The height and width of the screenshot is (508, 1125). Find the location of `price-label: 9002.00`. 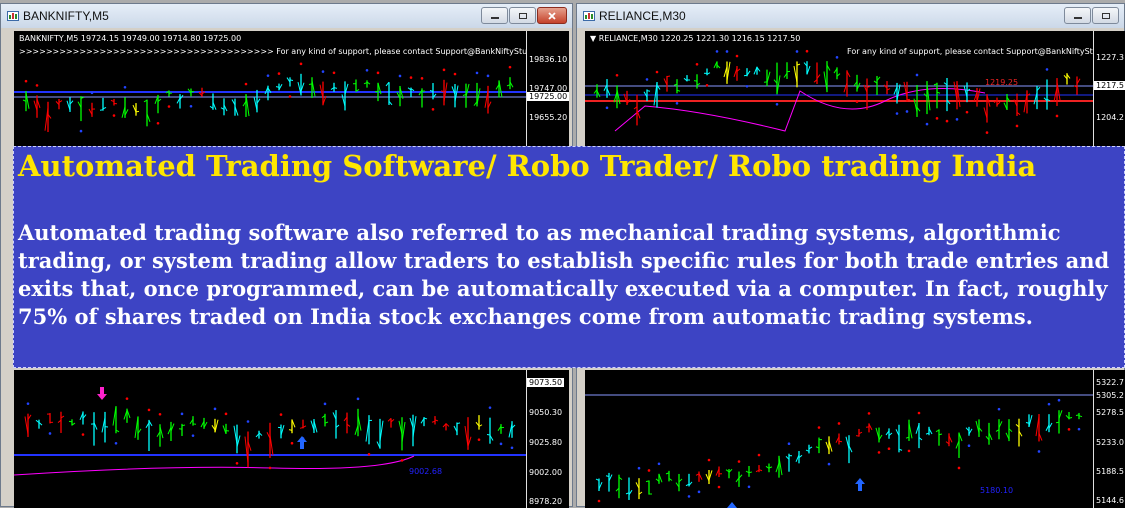

price-label: 9002.00 is located at coordinates (545, 472).